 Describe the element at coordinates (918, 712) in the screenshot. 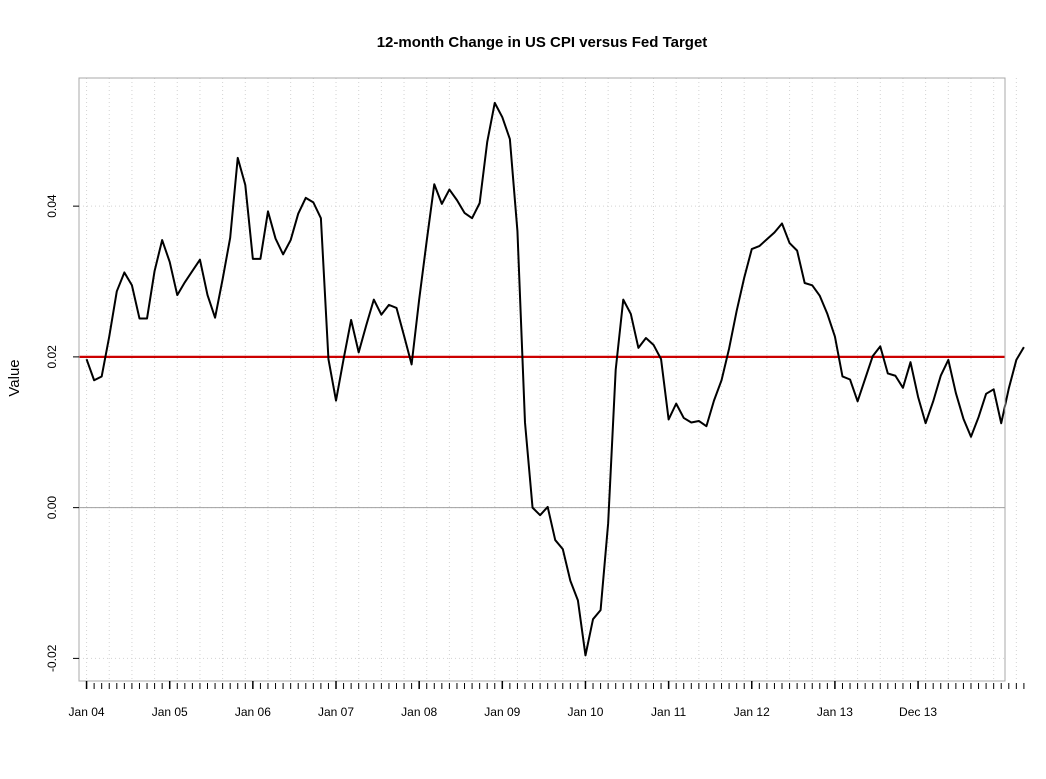

I see `x-tick-label: Dec 13` at that location.